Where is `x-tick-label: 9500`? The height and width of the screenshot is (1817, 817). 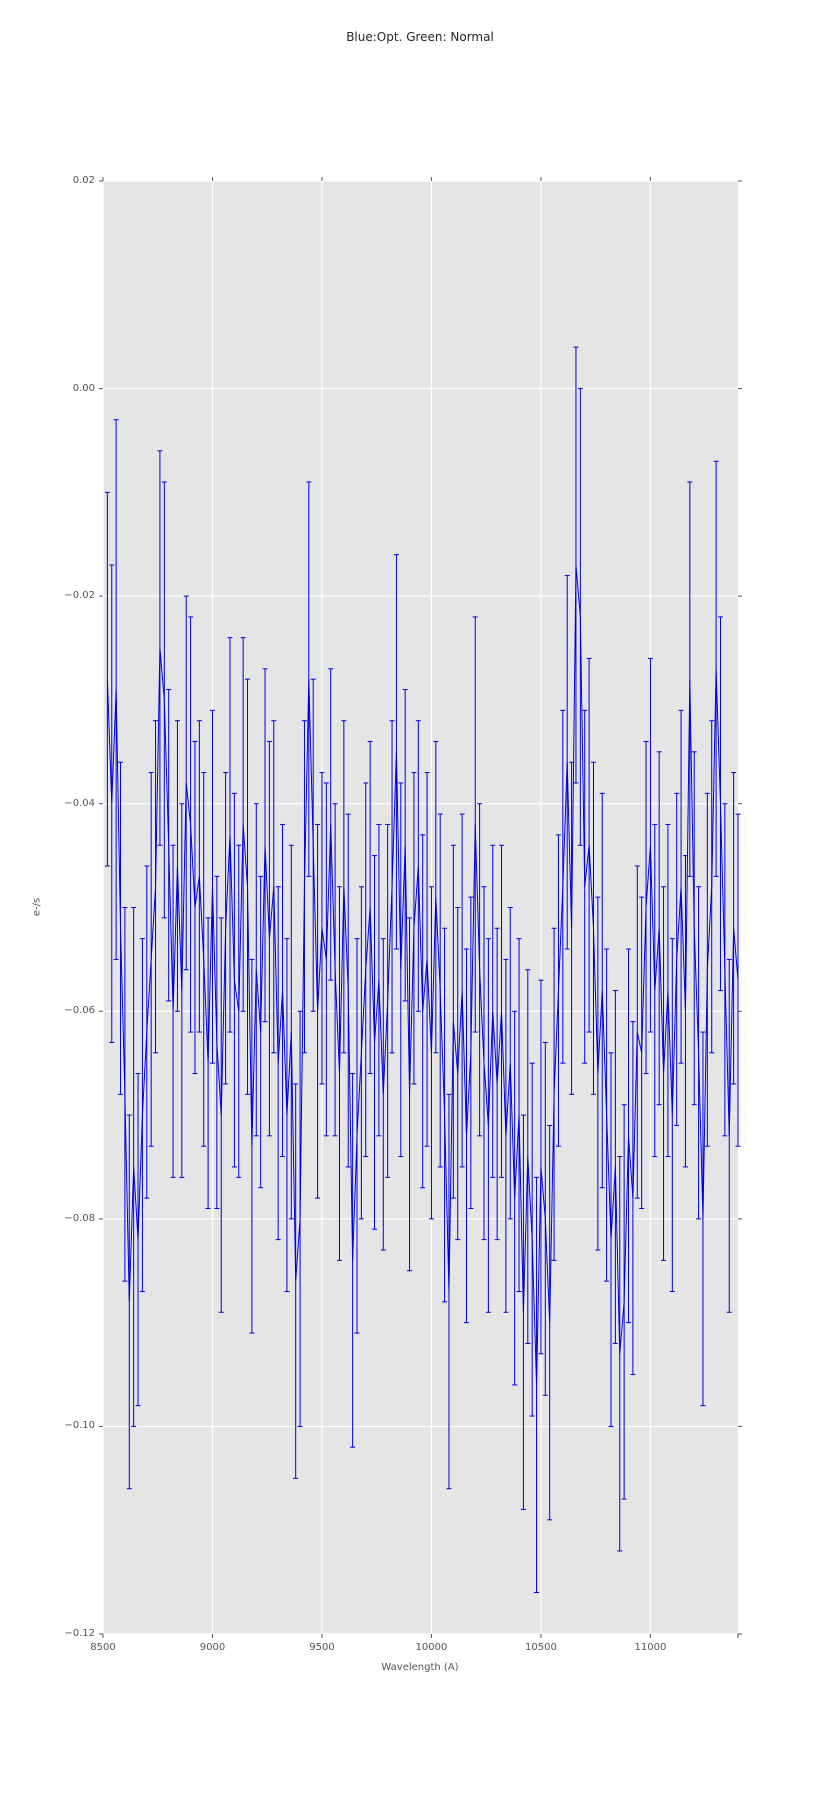
x-tick-label: 9500 is located at coordinates (322, 1647).